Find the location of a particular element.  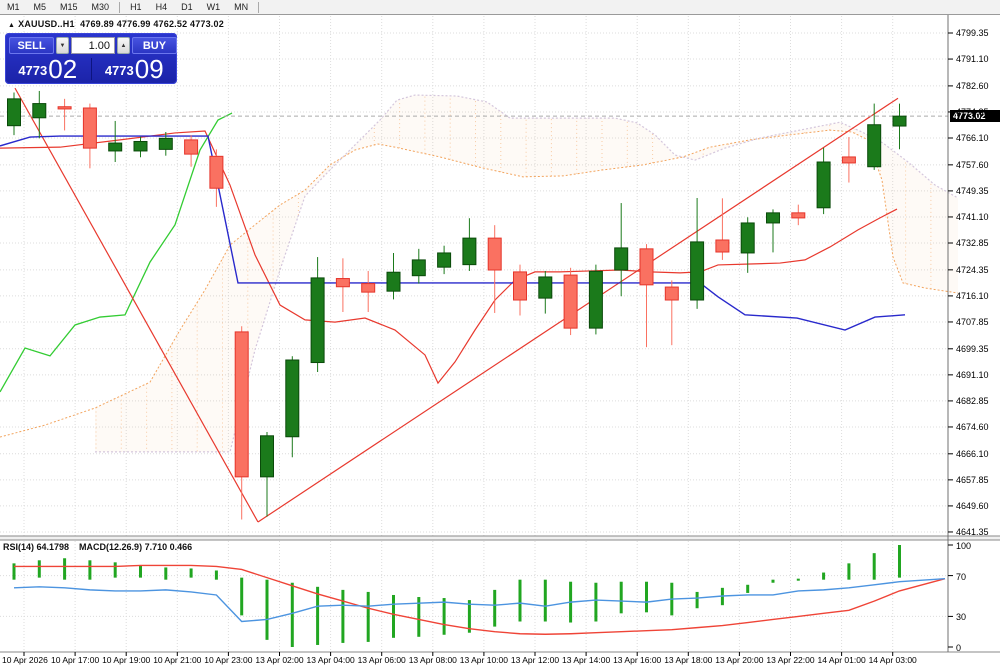

price-axis-label: 4657.85 is located at coordinates (972, 479).